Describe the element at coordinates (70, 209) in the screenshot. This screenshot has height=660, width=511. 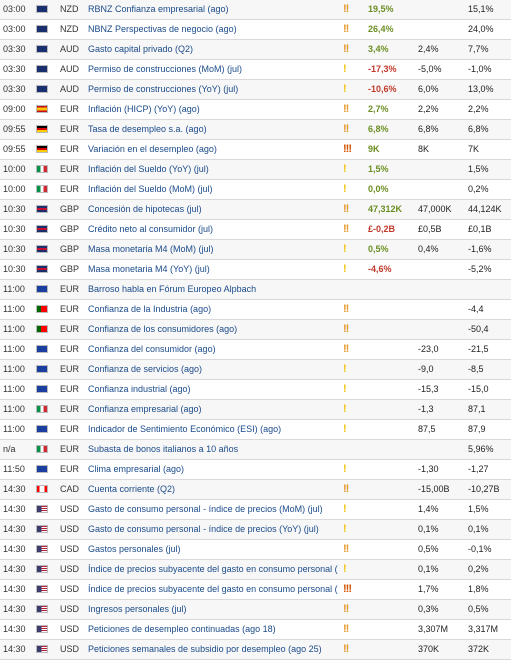
I see `currency-code: GBP` at that location.